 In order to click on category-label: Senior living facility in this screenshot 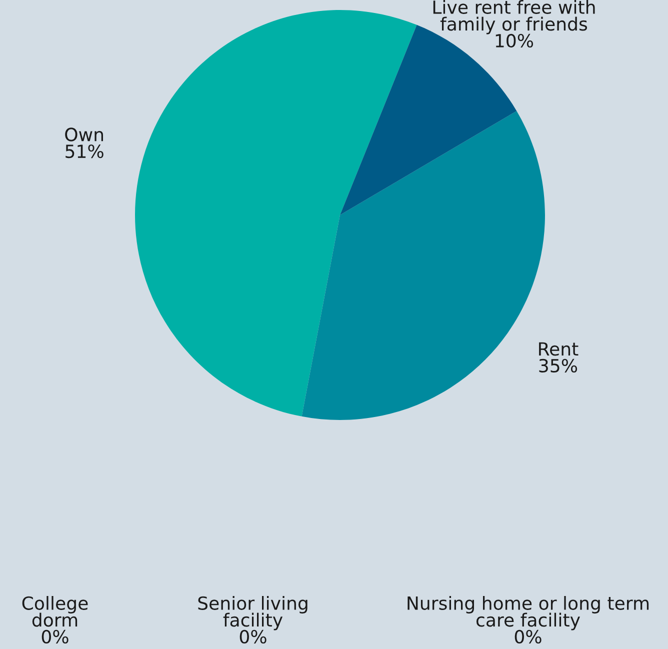, I will do `click(253, 613)`.